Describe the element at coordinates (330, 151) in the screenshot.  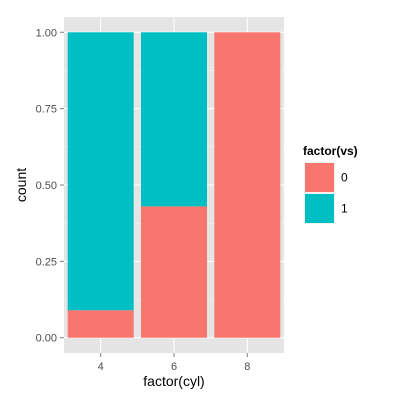
I see `legend-title: factor(vs)` at that location.